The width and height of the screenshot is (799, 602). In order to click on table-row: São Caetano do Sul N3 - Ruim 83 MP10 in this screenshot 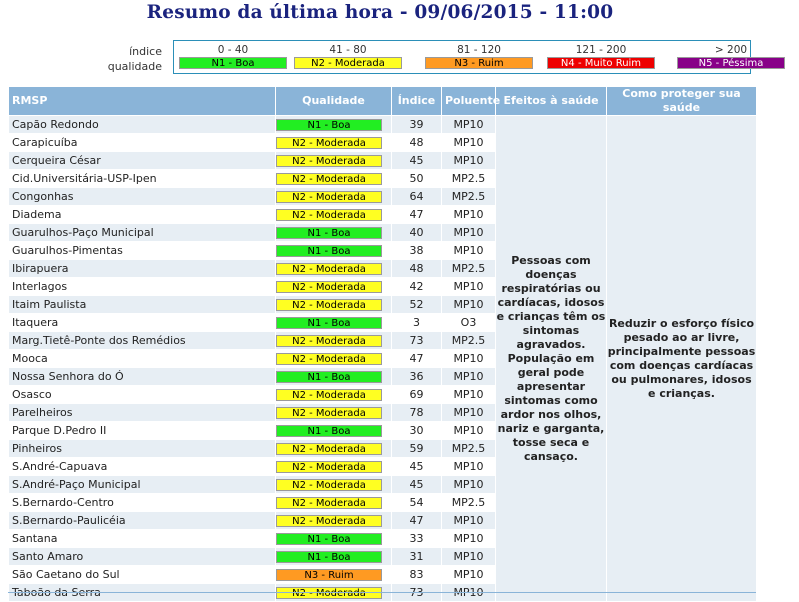, I will do `click(382, 574)`.